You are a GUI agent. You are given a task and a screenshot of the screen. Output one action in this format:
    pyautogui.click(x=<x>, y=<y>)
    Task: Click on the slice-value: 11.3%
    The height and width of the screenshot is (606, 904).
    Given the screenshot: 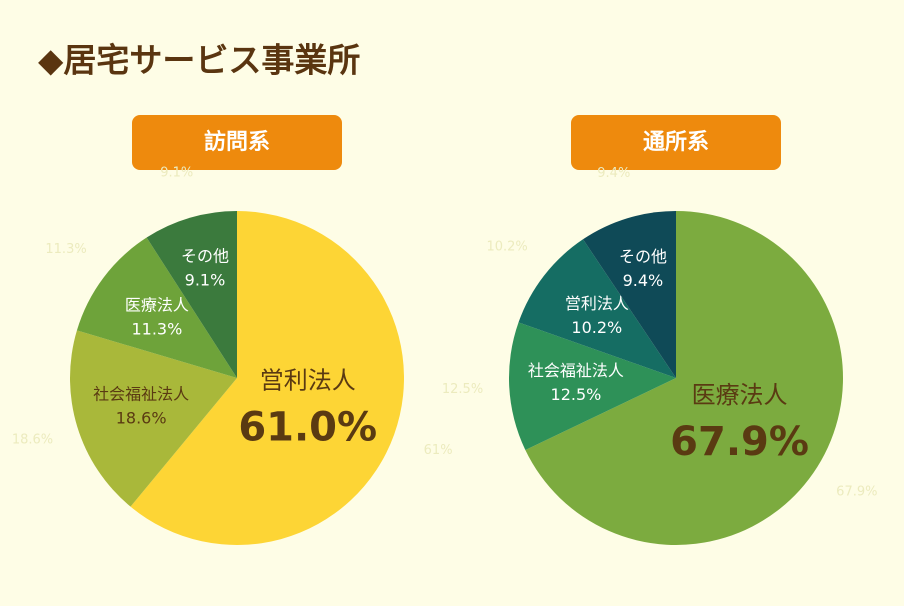 What is the action you would take?
    pyautogui.click(x=156, y=328)
    